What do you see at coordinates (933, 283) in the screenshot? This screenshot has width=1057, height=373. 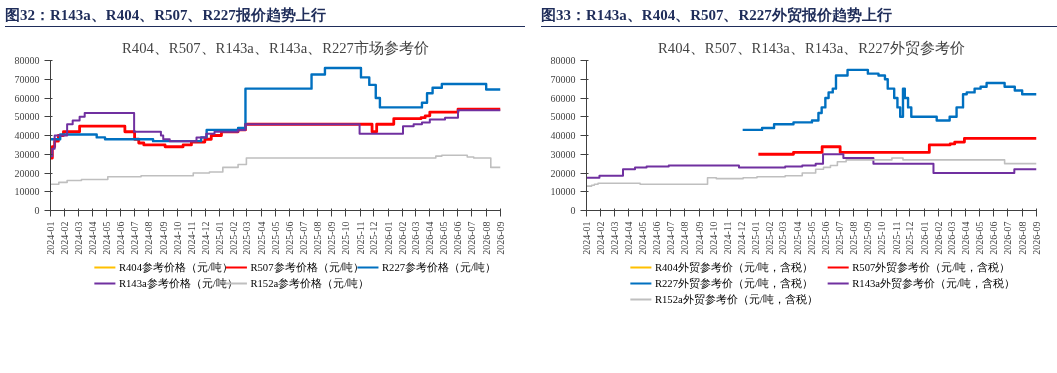 I see `legend-label: R143a外贸参考价（元/吨，含税）` at bounding box center [933, 283].